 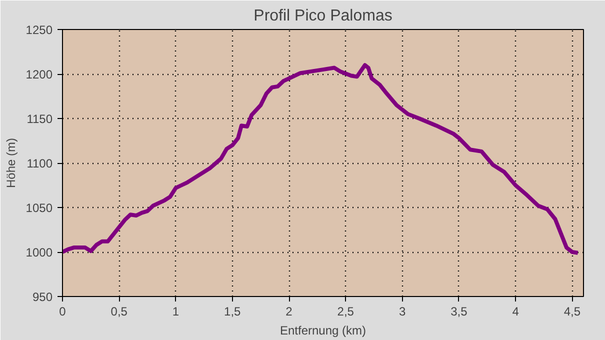 I want to click on y-tick-label: 950, so click(x=42, y=297).